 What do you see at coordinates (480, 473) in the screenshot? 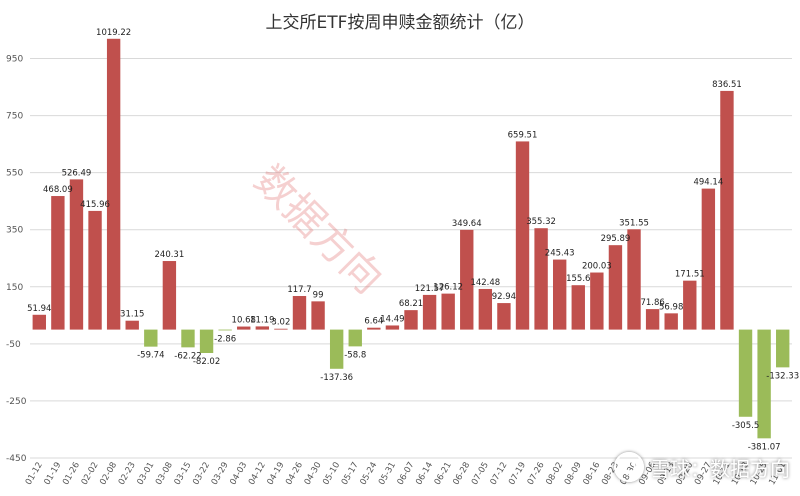
I see `x-tick-label: 07-05` at bounding box center [480, 473].